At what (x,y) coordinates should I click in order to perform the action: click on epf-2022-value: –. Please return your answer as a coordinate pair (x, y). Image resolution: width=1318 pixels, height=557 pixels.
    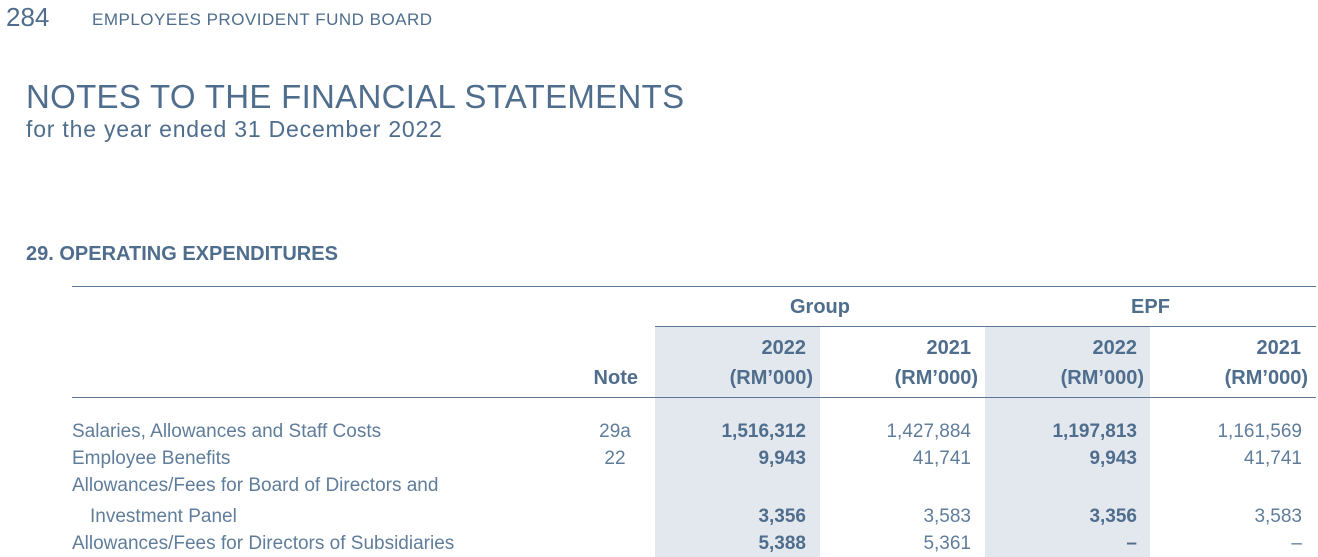
    Looking at the image, I should click on (1131, 543).